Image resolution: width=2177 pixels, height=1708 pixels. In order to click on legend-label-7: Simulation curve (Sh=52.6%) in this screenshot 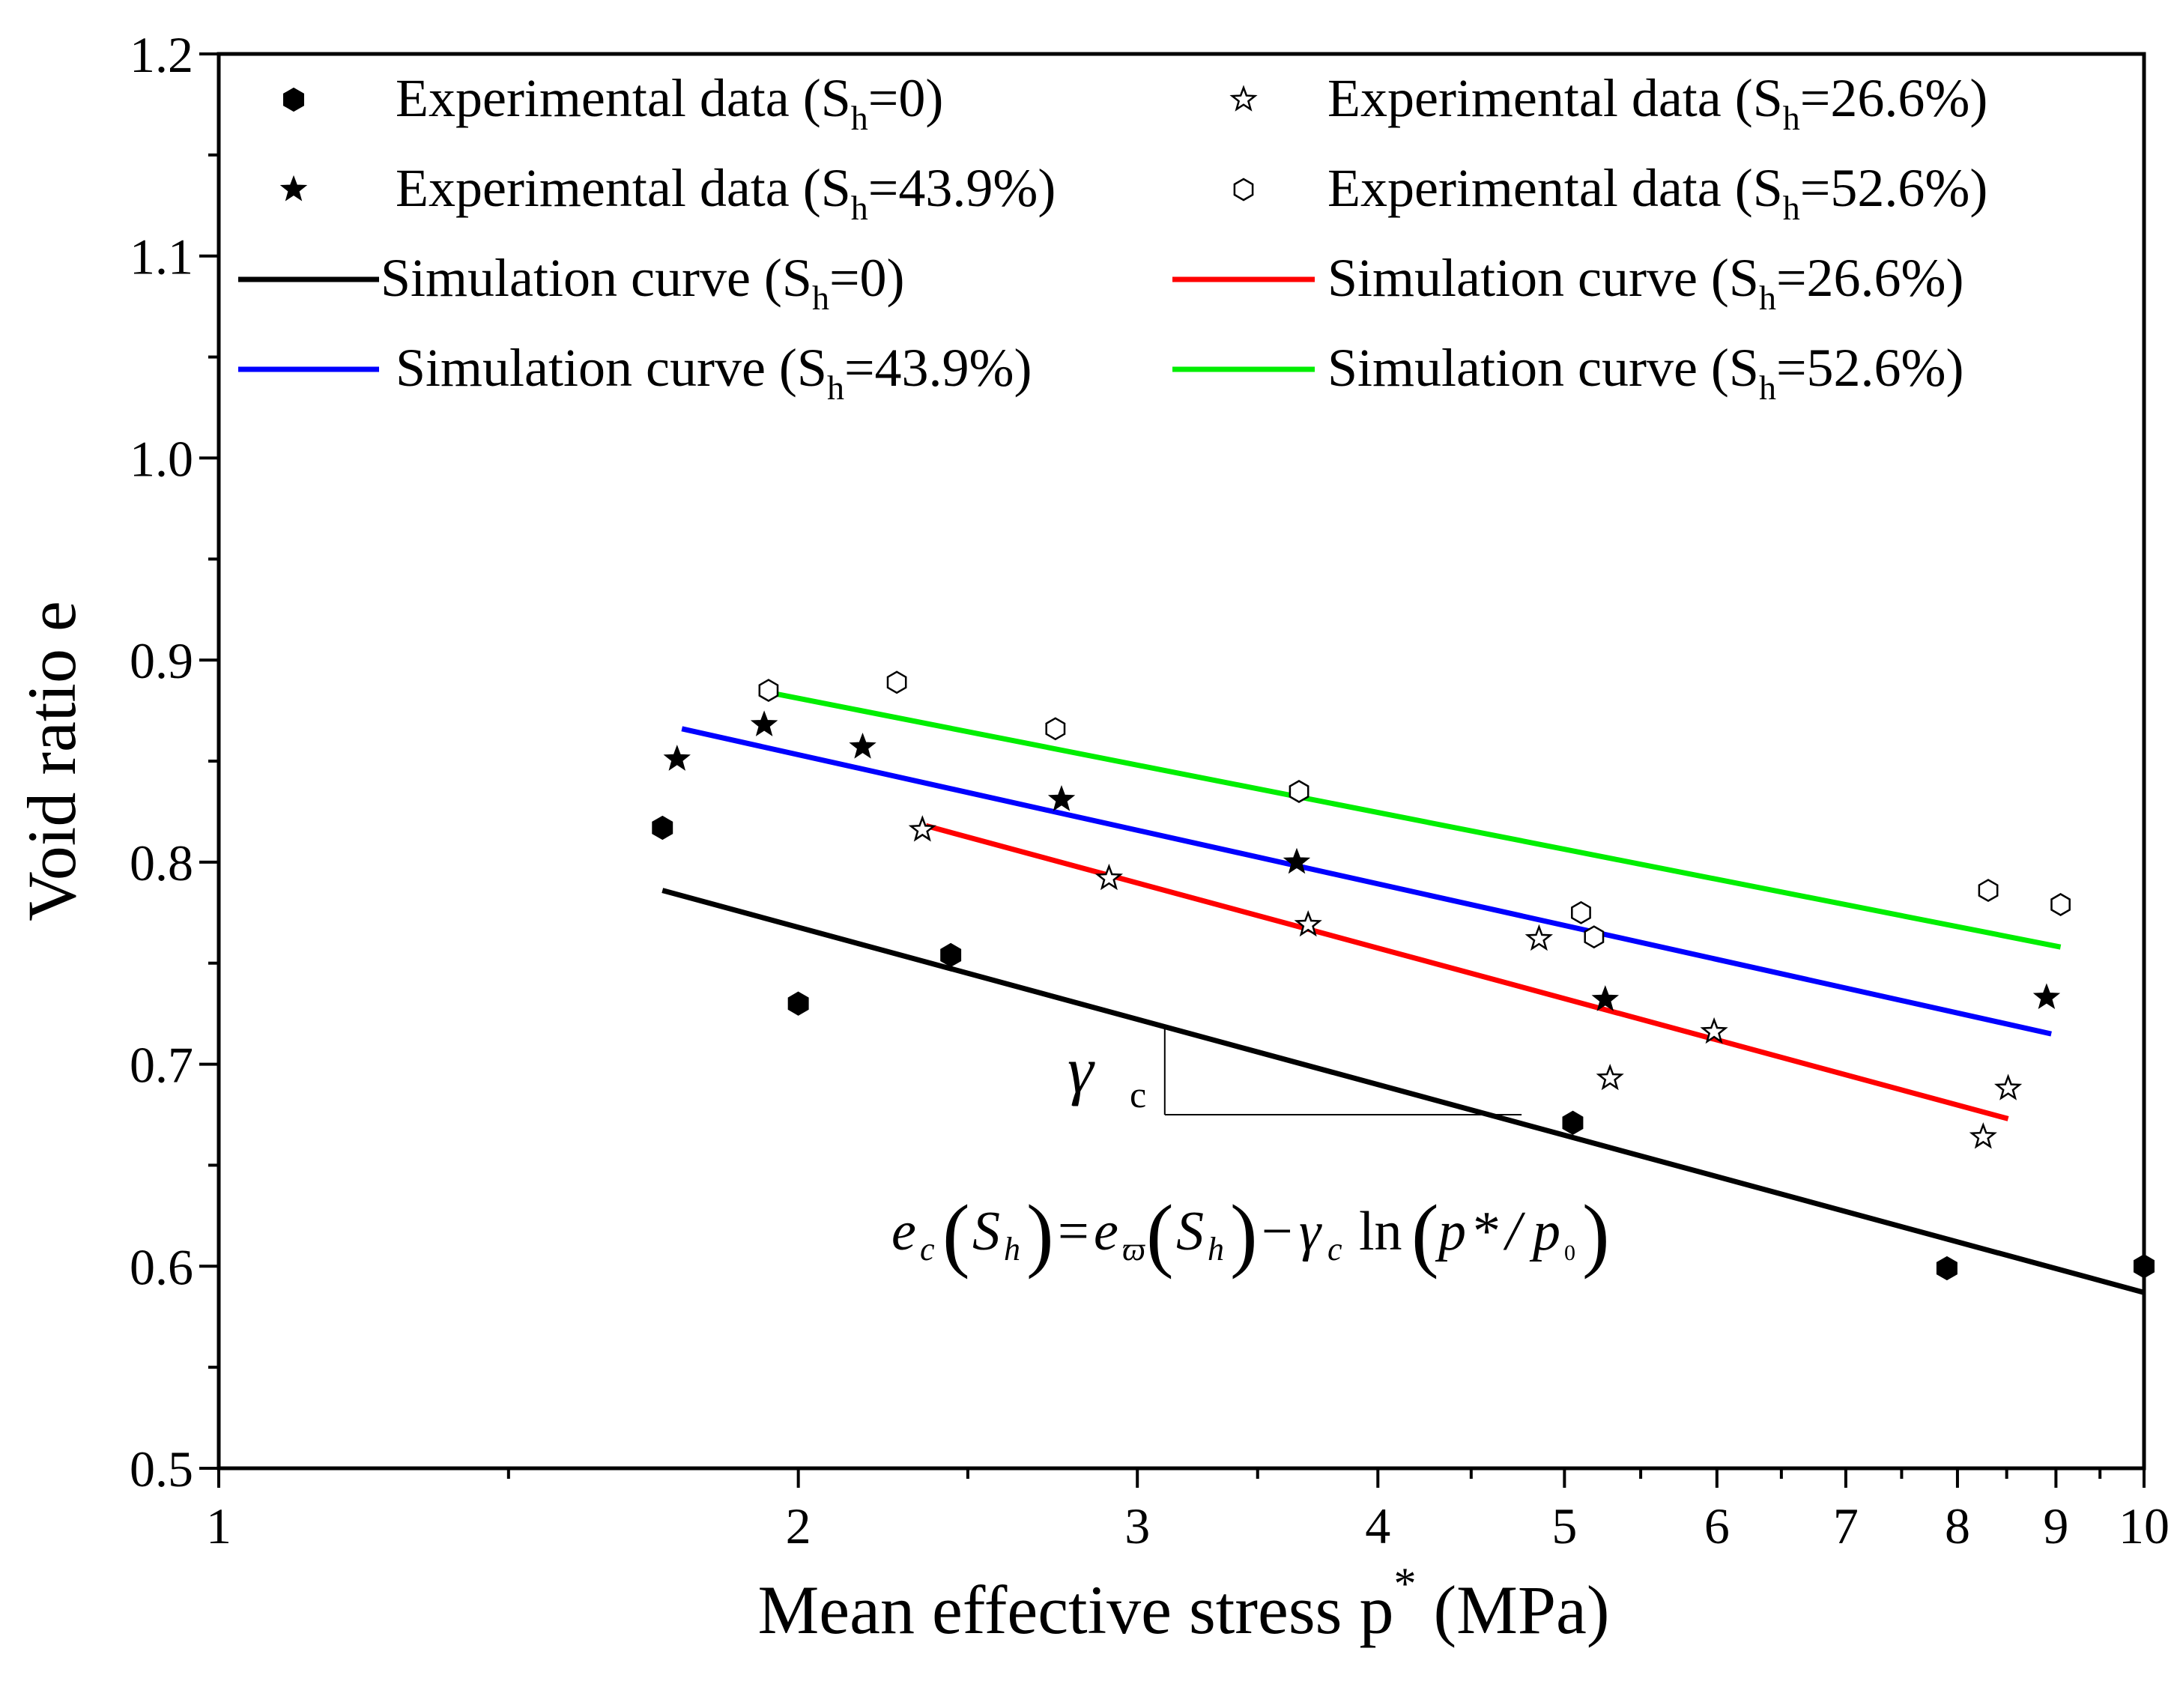, I will do `click(1645, 372)`.